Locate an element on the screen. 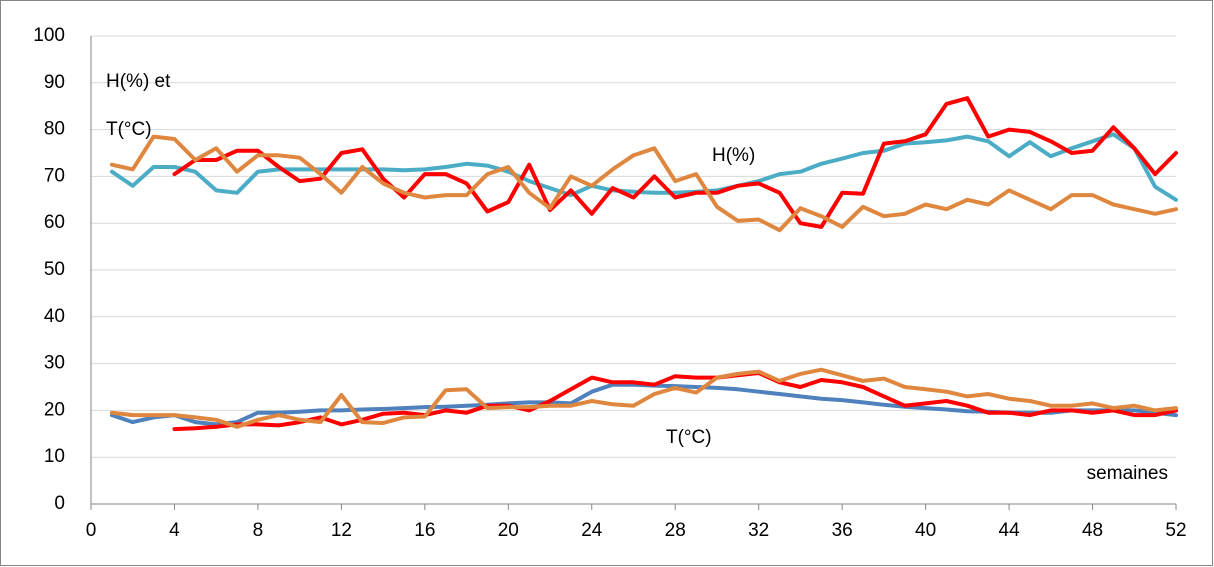  x-tick-label: 36 is located at coordinates (842, 530).